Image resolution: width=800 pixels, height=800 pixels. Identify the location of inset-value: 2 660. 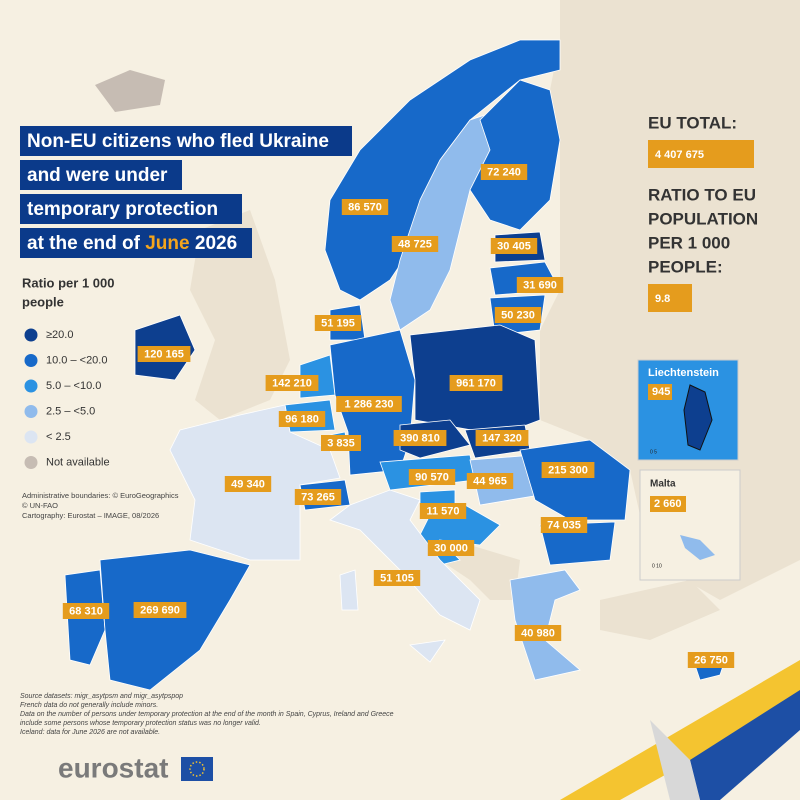
(668, 504).